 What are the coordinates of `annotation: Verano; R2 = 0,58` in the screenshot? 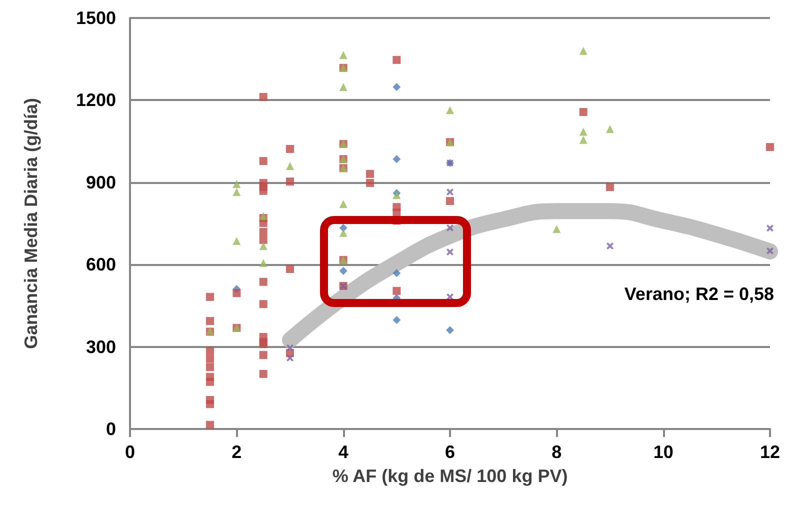 It's located at (699, 294).